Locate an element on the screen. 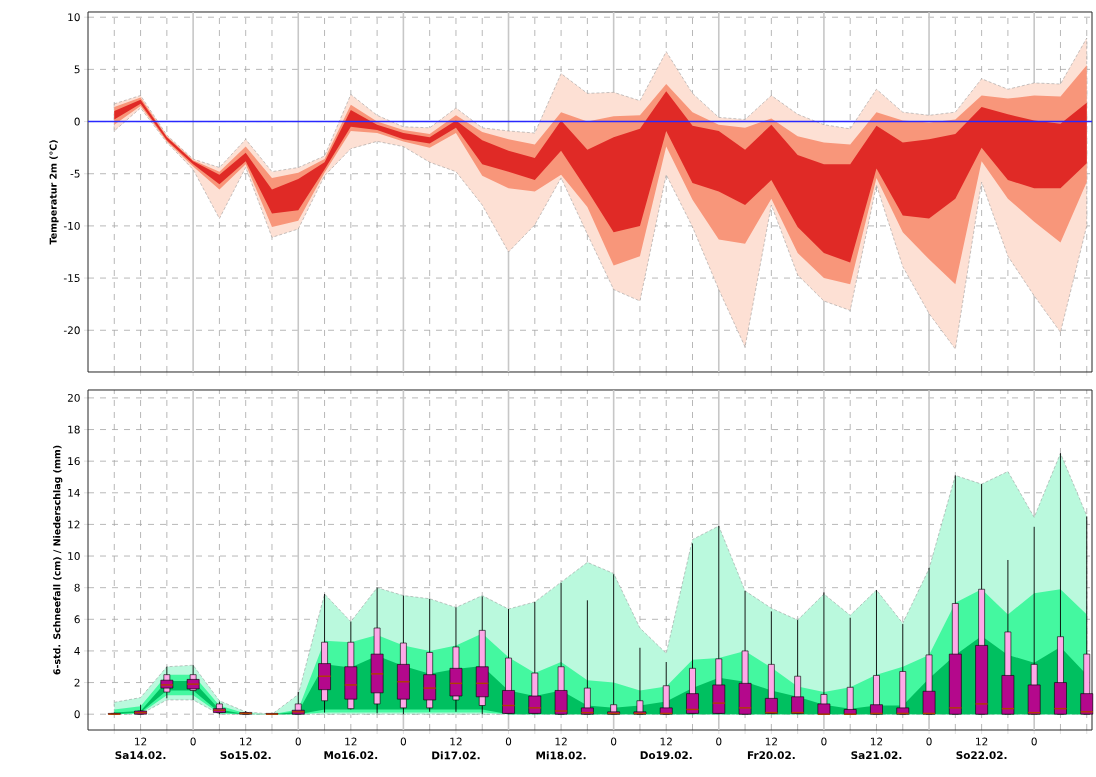  y-tick-label: -5 is located at coordinates (75, 173).